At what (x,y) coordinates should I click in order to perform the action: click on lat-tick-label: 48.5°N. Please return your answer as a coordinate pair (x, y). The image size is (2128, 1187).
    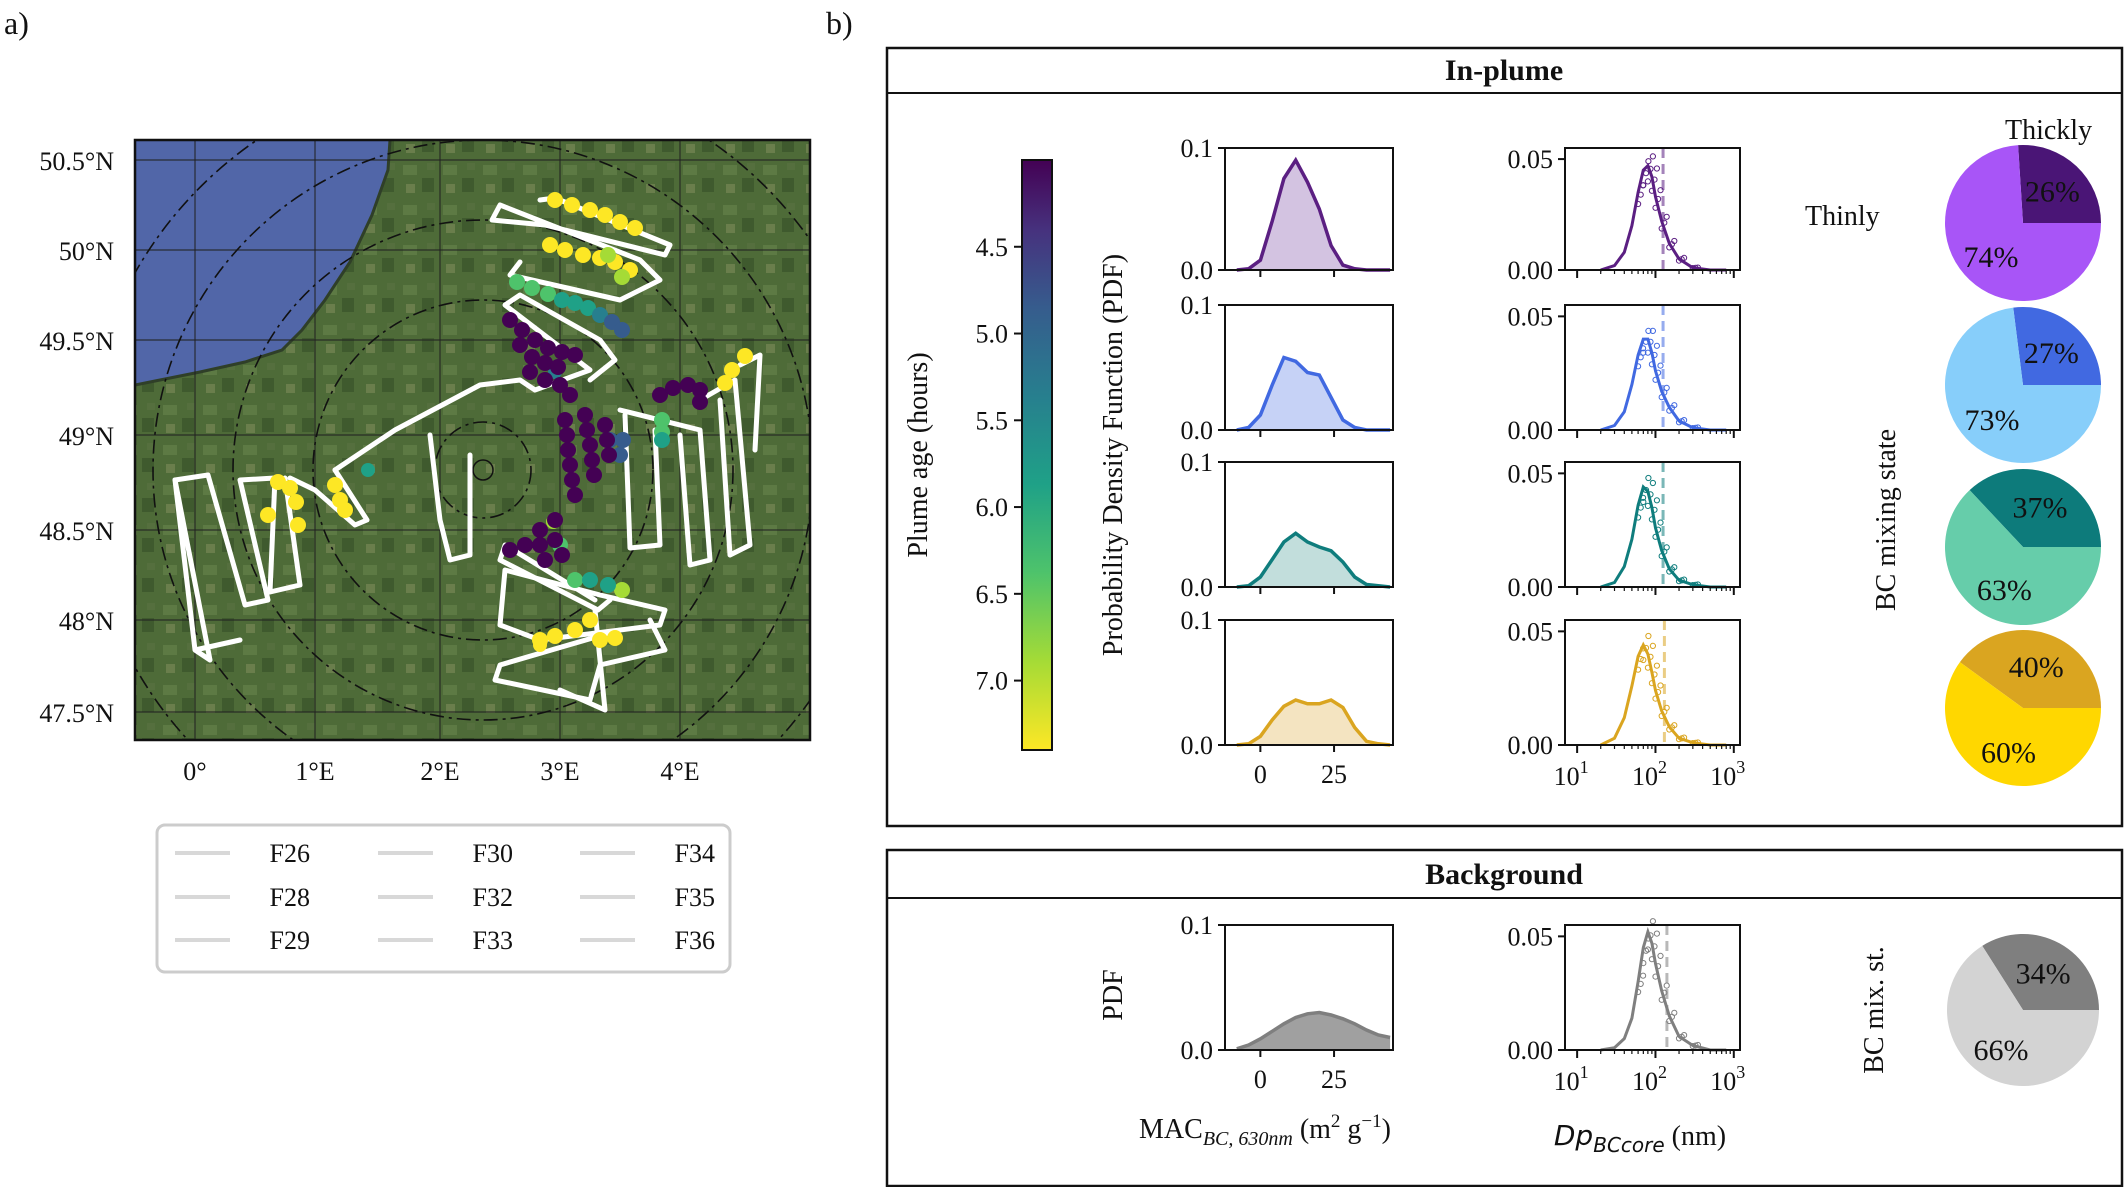
    Looking at the image, I should click on (76, 531).